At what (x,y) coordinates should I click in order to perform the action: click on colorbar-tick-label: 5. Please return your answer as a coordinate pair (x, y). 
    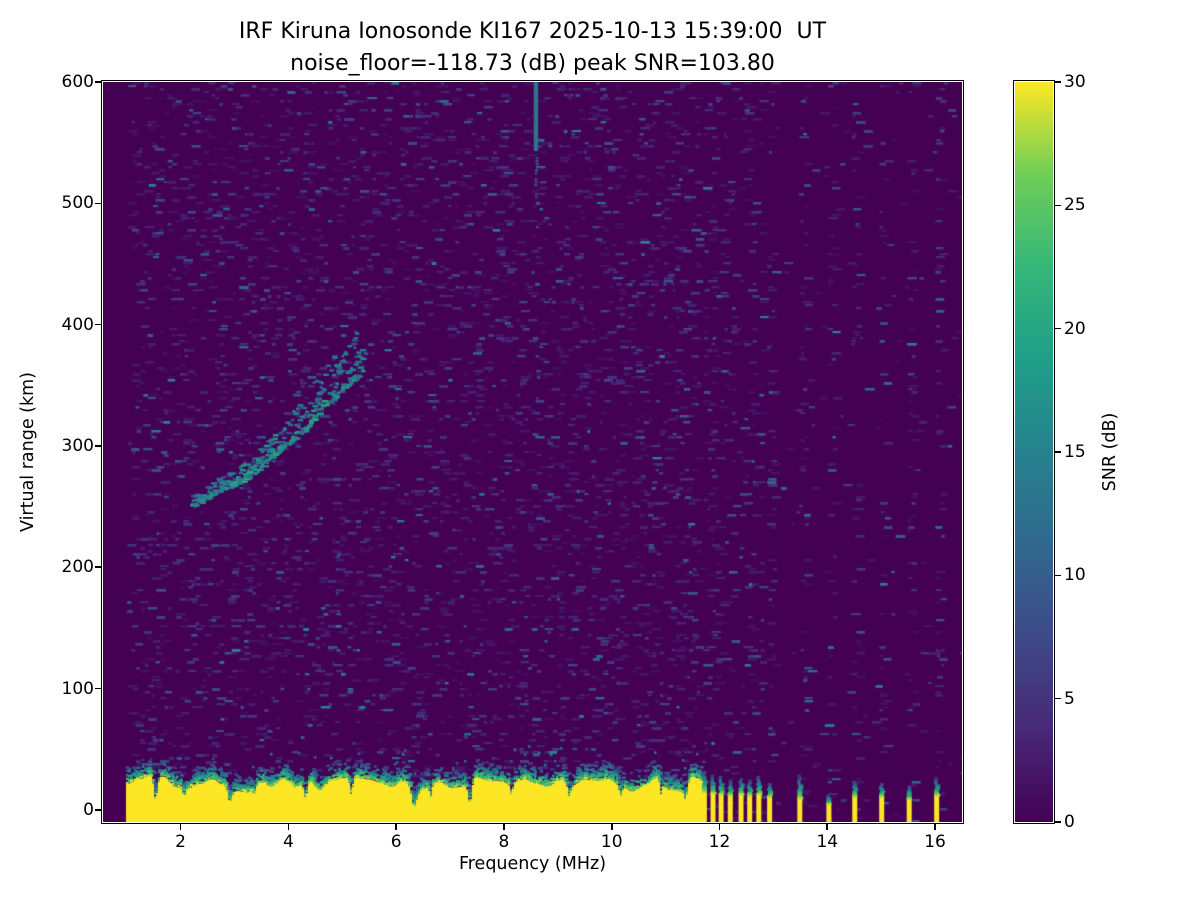
    Looking at the image, I should click on (1069, 698).